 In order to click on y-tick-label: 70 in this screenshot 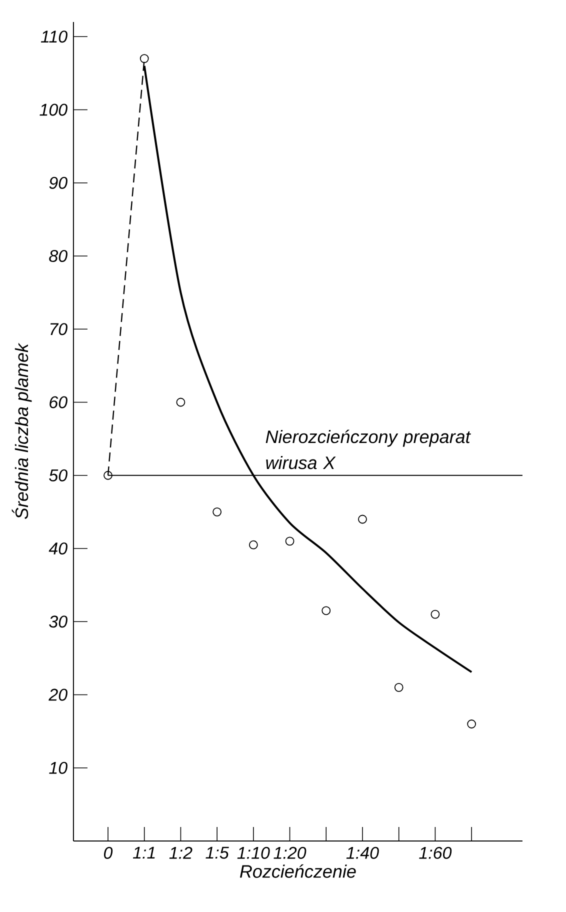, I will do `click(59, 329)`.